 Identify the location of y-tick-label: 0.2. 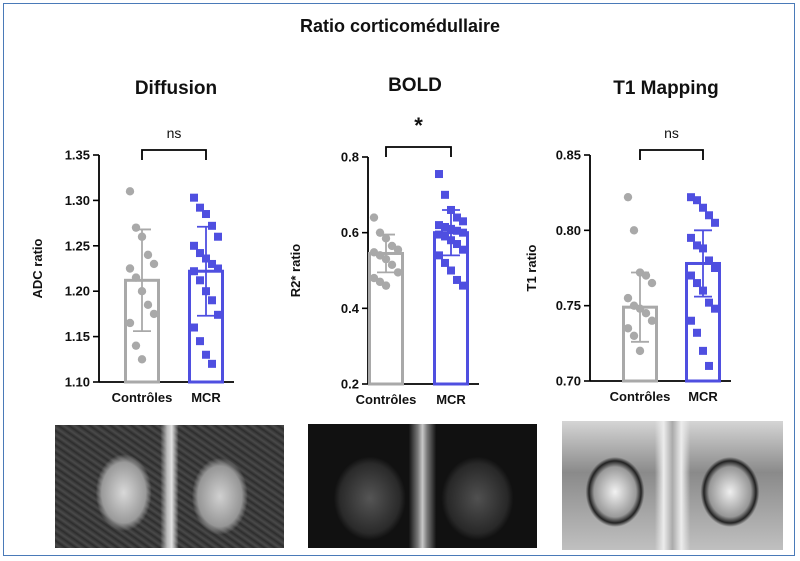
(350, 384).